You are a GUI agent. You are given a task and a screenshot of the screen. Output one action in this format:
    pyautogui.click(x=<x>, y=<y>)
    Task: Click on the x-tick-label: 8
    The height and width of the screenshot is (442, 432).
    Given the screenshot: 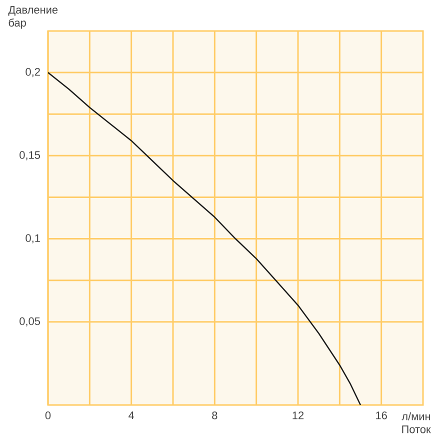 What is the action you would take?
    pyautogui.click(x=215, y=416)
    